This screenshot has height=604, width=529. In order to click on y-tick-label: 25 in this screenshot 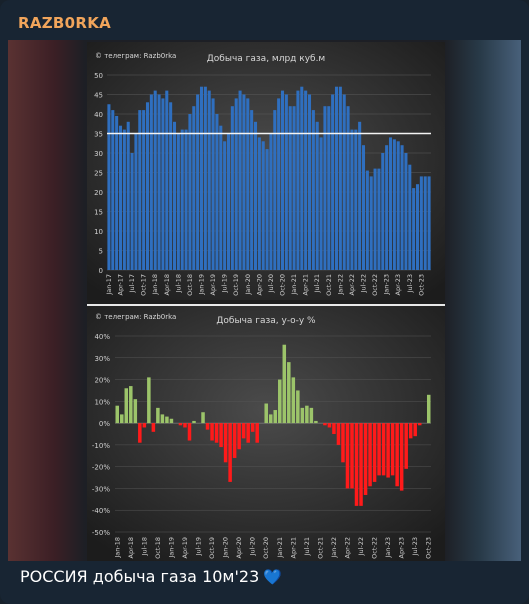, I will do `click(98, 174)`.